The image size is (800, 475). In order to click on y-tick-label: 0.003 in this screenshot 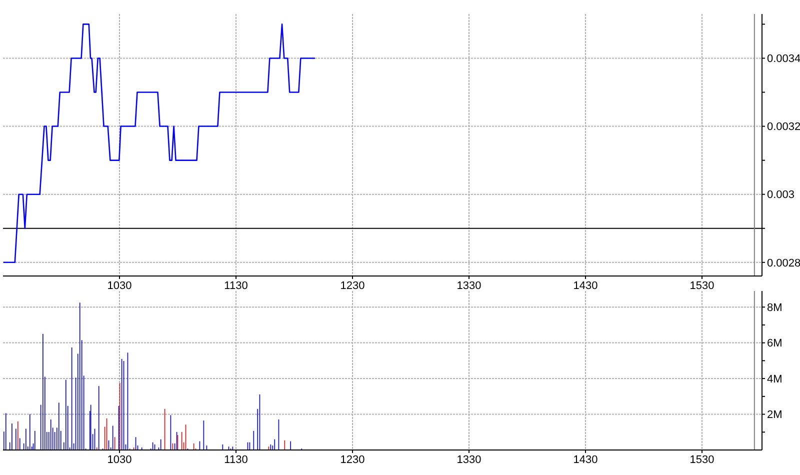, I will do `click(781, 195)`.